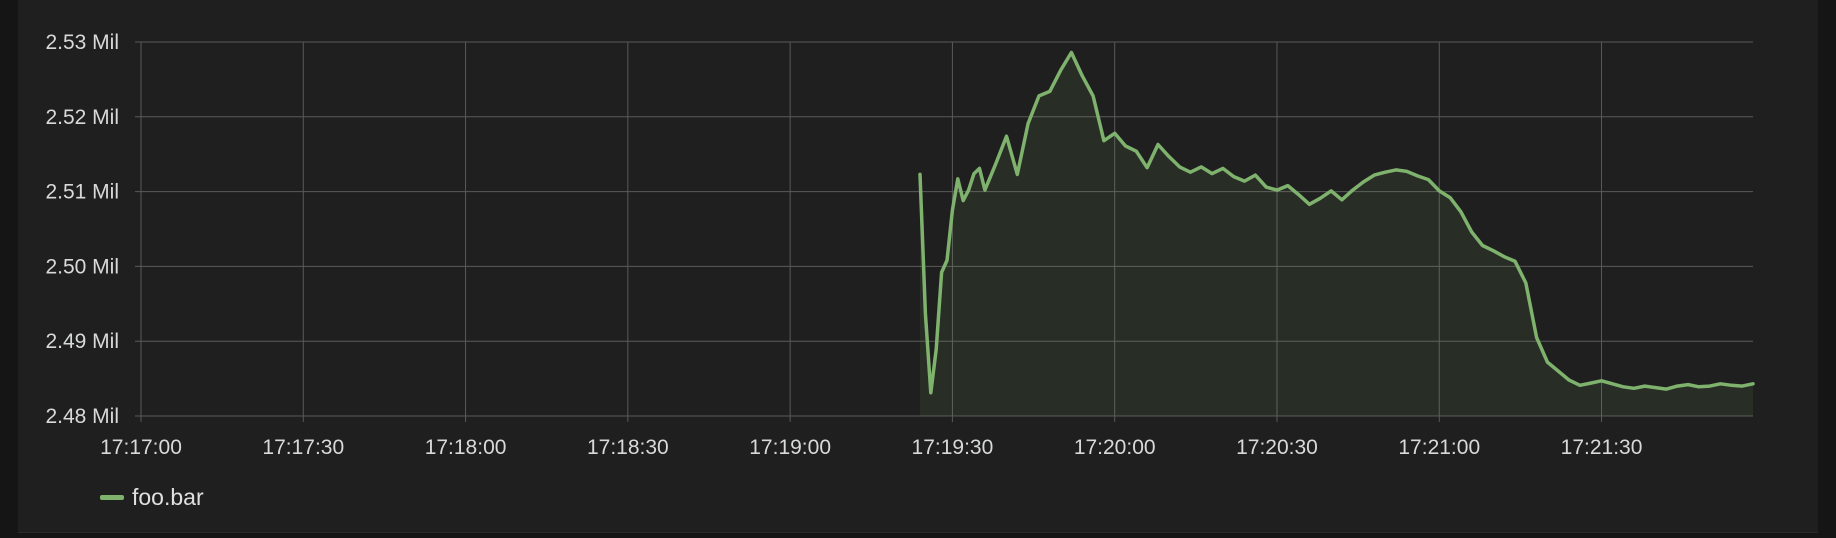  Describe the element at coordinates (1115, 447) in the screenshot. I see `x-tick-label: 17:20:00` at that location.